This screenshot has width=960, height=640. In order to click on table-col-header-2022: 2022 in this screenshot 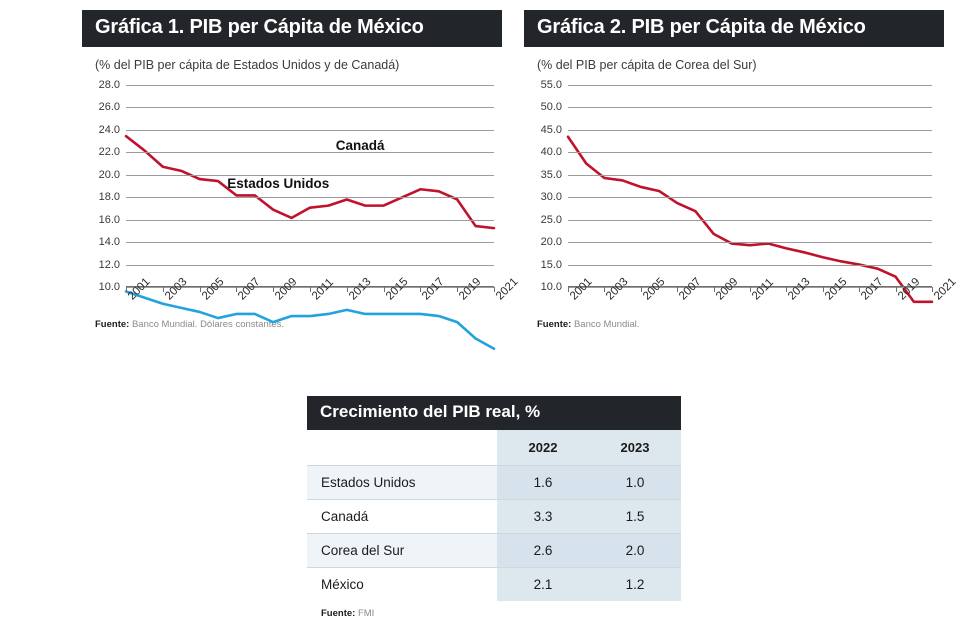, I will do `click(543, 448)`.